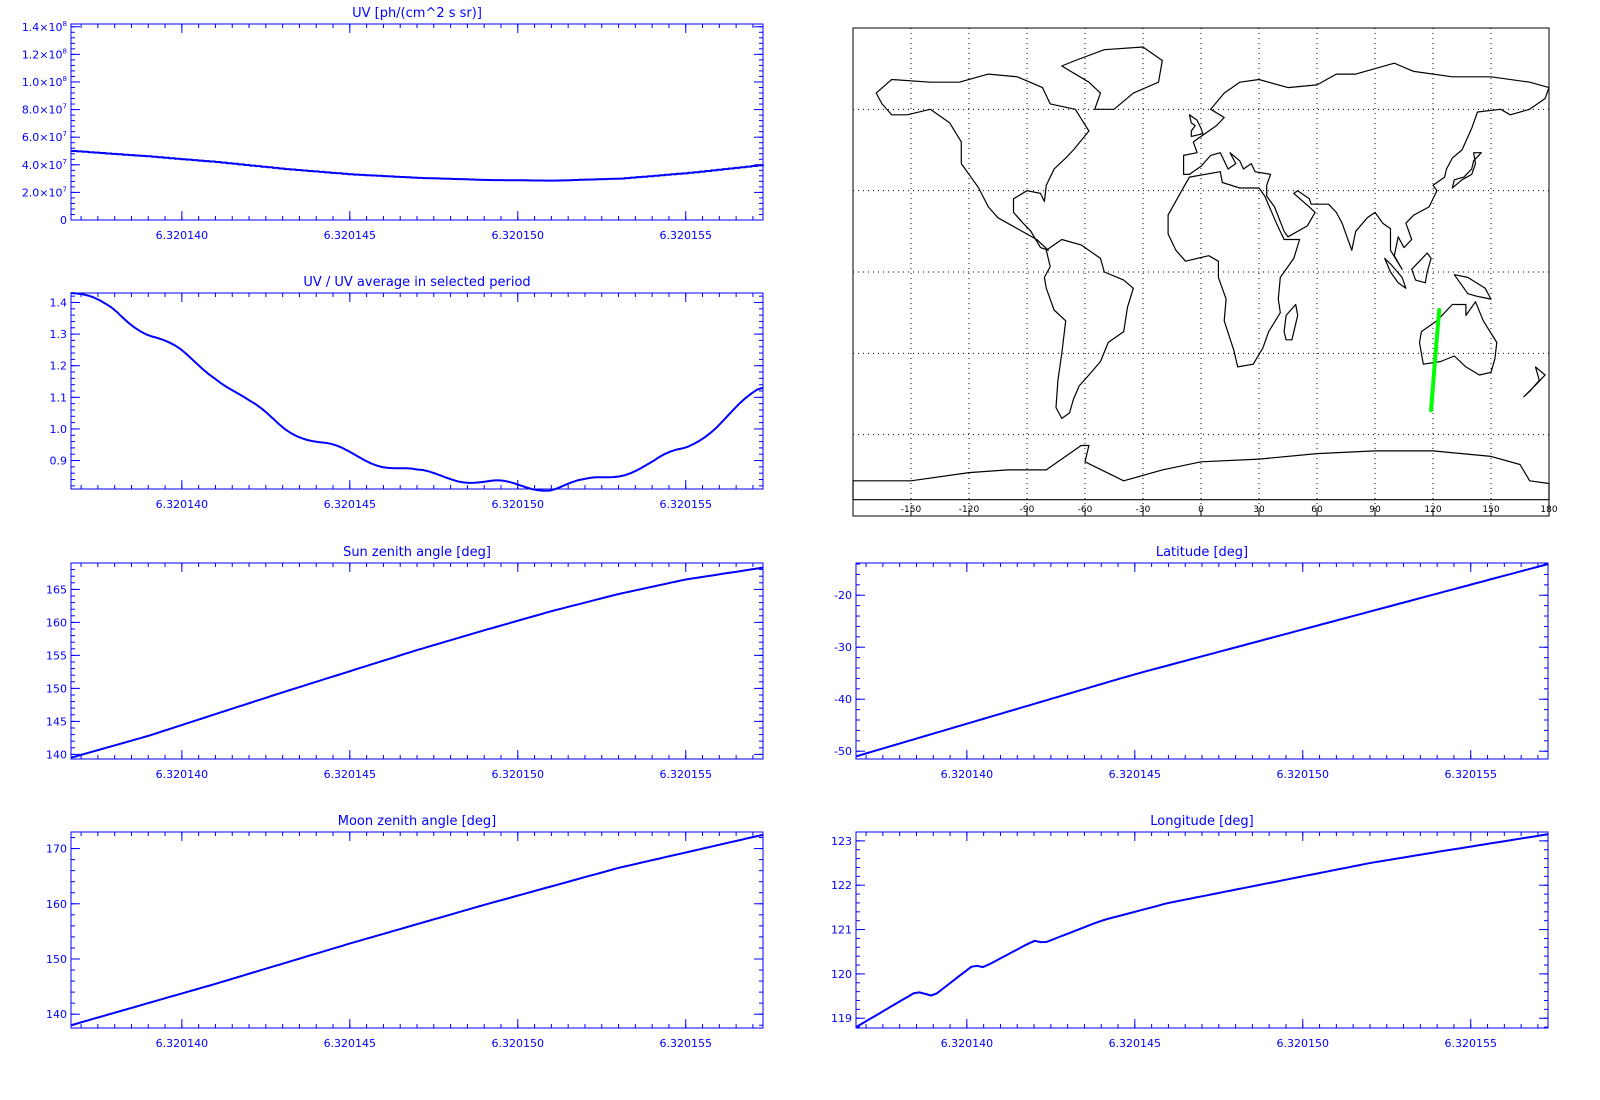  I want to click on y-tick-label: 1.0×10⁸, so click(44, 82).